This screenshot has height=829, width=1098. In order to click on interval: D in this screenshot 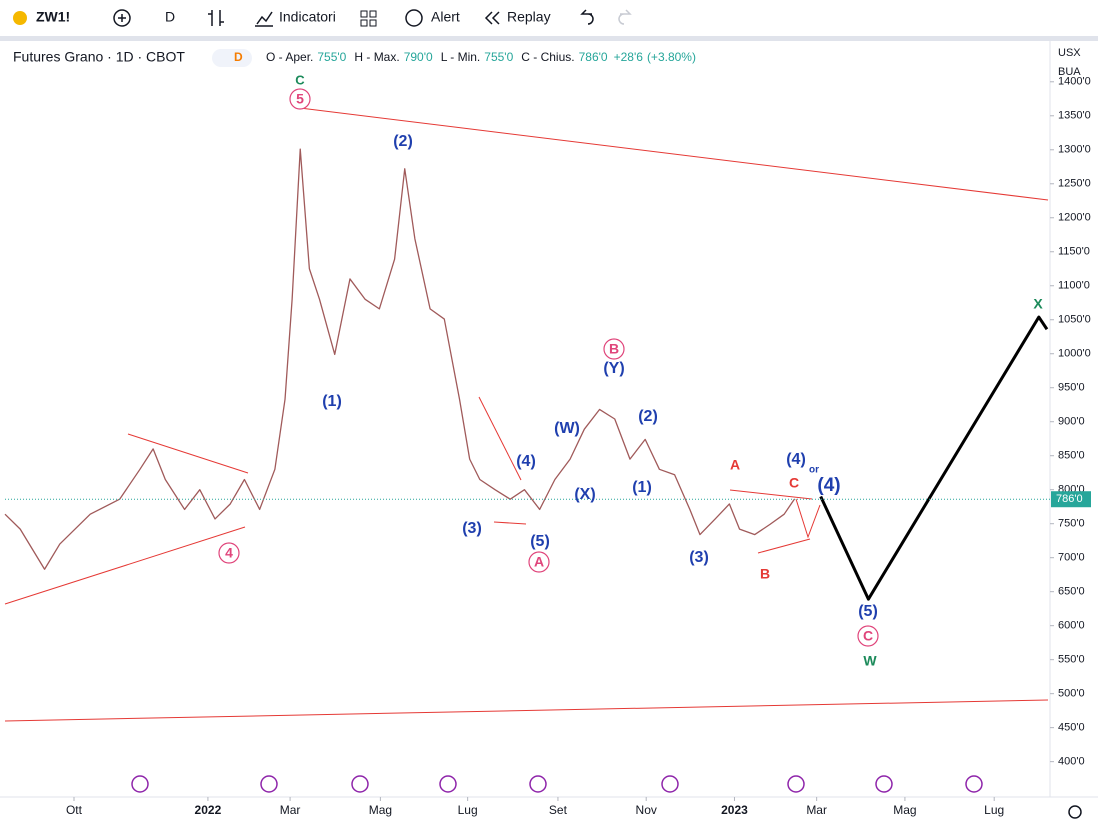, I will do `click(170, 17)`.